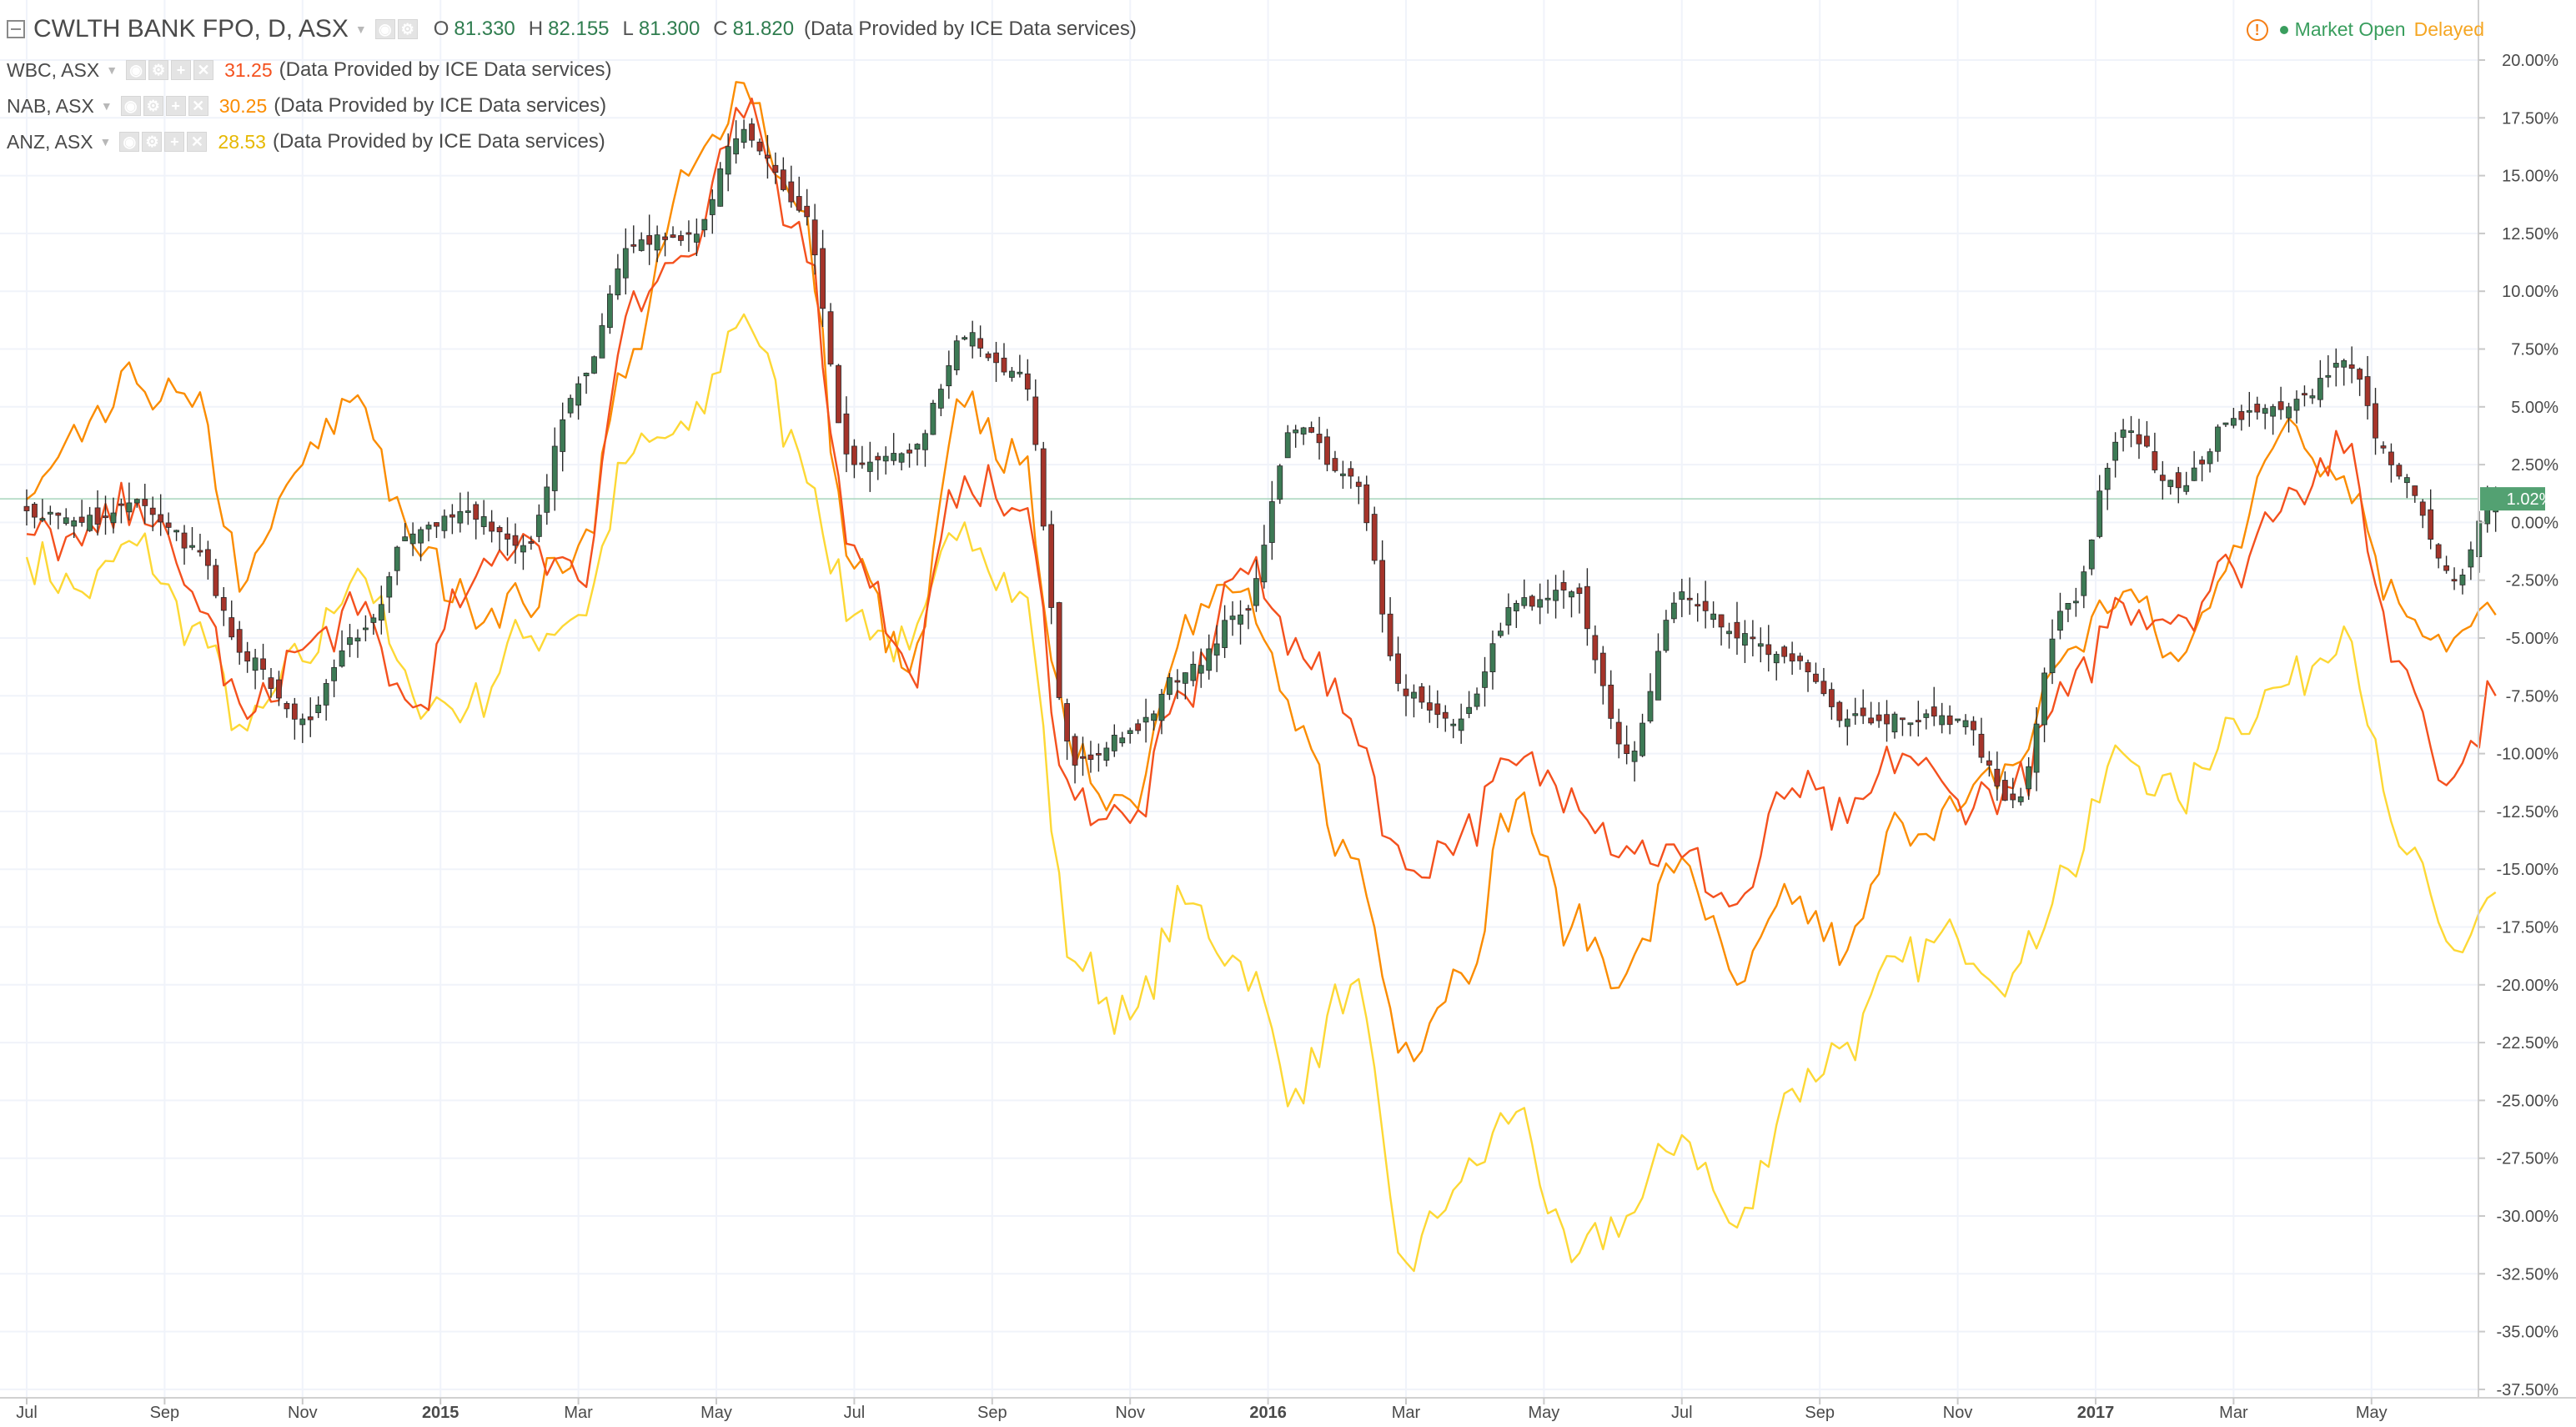  I want to click on main-symbol: CWLTH BANK FPO, D, ASX, so click(191, 29).